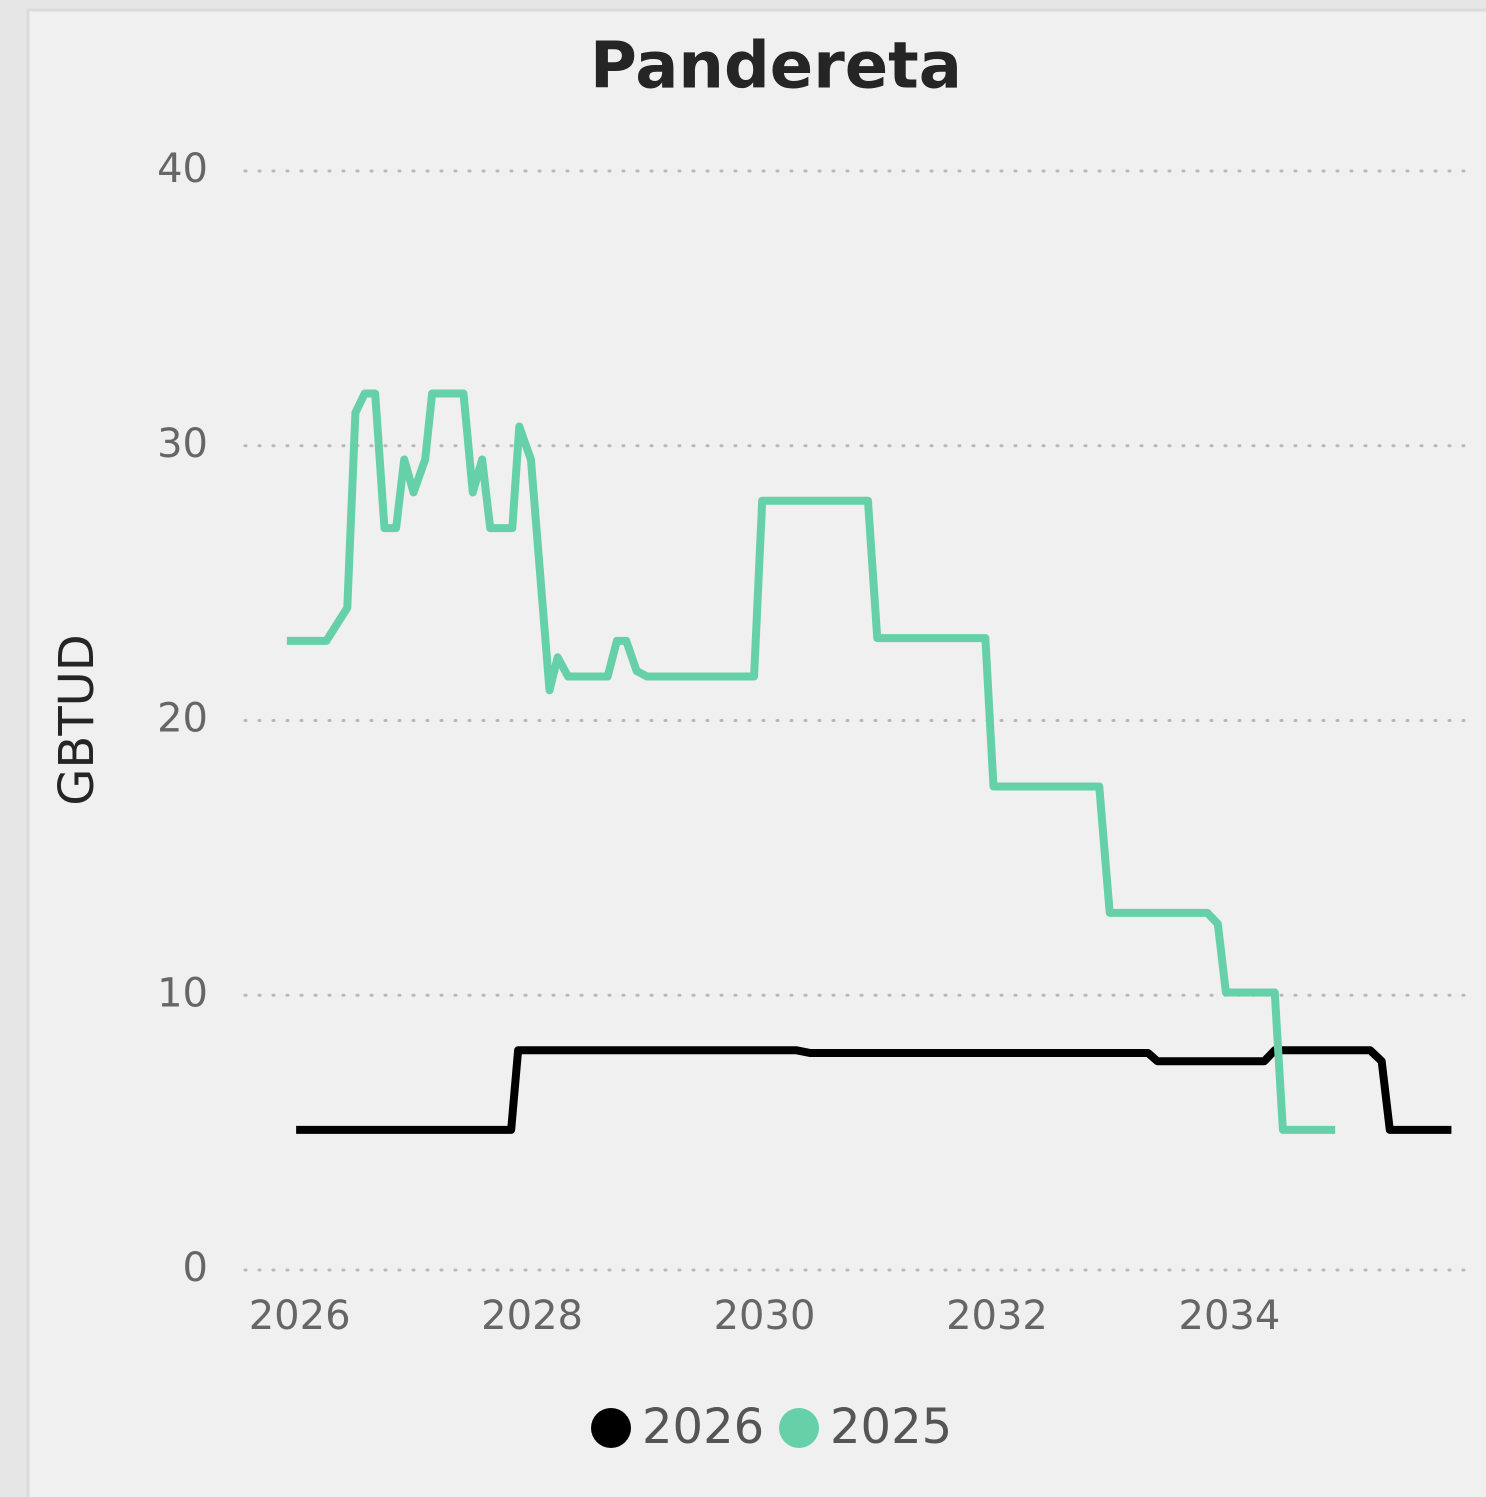  Describe the element at coordinates (300, 1316) in the screenshot. I see `x-tick-label: 2026` at that location.